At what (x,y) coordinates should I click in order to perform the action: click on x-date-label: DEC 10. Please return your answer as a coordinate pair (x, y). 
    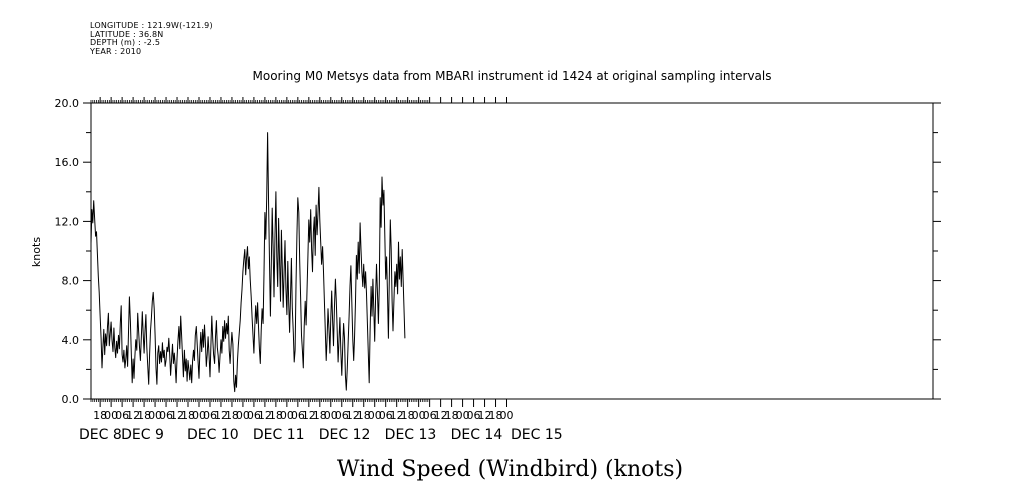
    Looking at the image, I should click on (213, 435).